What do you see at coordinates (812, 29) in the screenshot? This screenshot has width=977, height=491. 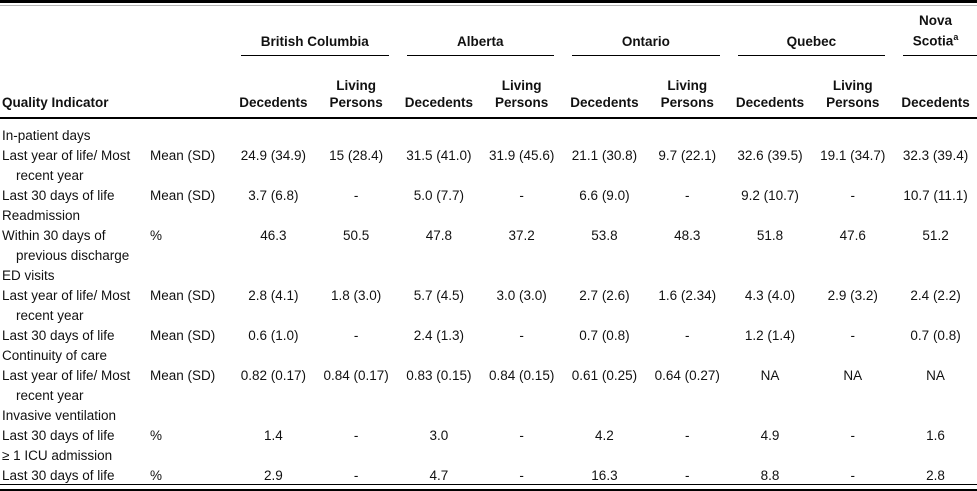 I see `province-header: Quebec` at bounding box center [812, 29].